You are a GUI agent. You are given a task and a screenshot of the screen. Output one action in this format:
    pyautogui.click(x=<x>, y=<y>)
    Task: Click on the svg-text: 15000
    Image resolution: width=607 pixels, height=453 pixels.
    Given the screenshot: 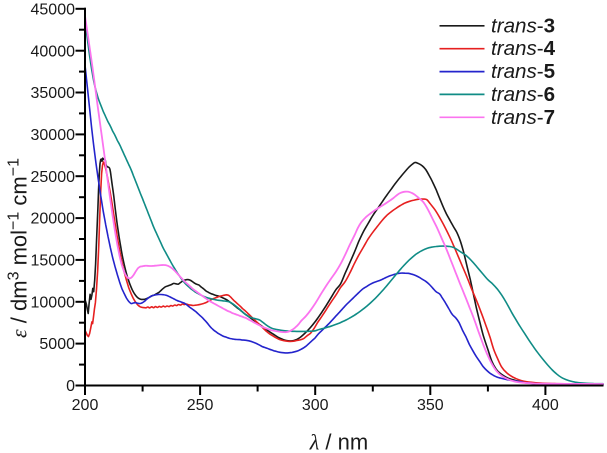 What is the action you would take?
    pyautogui.click(x=53, y=261)
    